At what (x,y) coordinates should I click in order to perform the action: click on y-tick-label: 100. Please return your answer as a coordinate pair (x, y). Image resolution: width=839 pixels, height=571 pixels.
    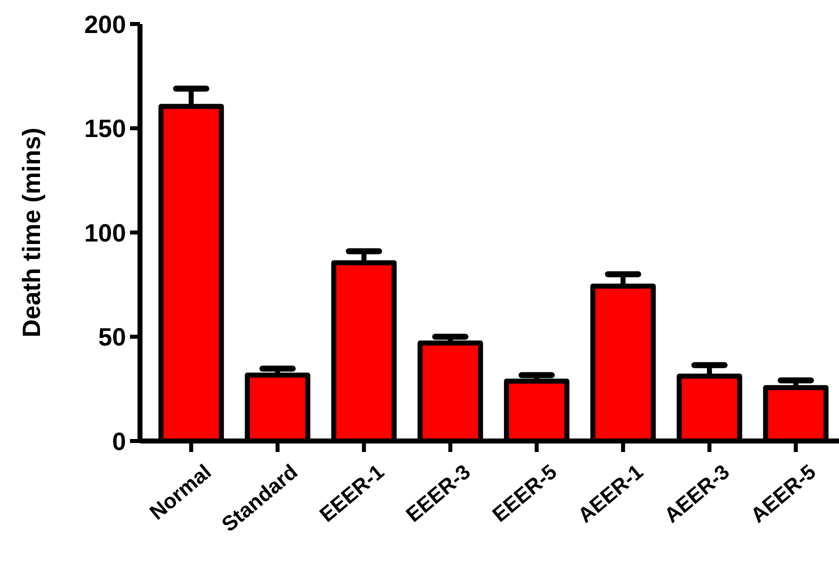
    Looking at the image, I should click on (105, 233).